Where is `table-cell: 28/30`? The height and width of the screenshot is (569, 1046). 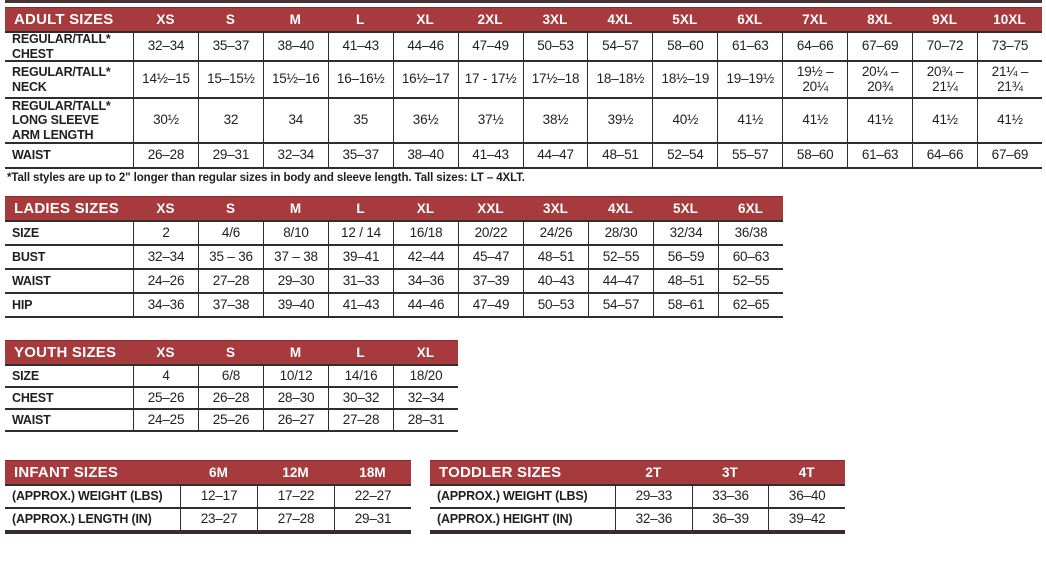 table-cell: 28/30 is located at coordinates (620, 233).